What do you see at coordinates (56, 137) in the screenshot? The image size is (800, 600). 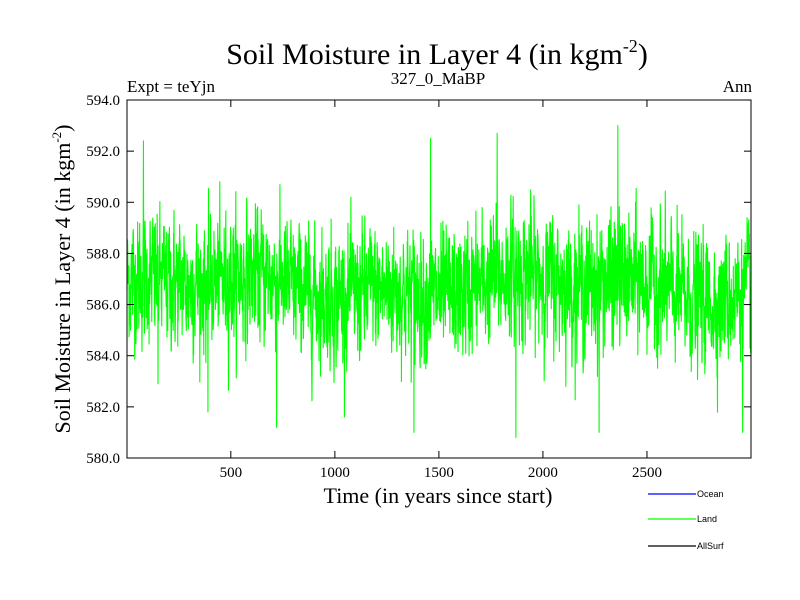 I see `y-axis-label-superscript: -2` at bounding box center [56, 137].